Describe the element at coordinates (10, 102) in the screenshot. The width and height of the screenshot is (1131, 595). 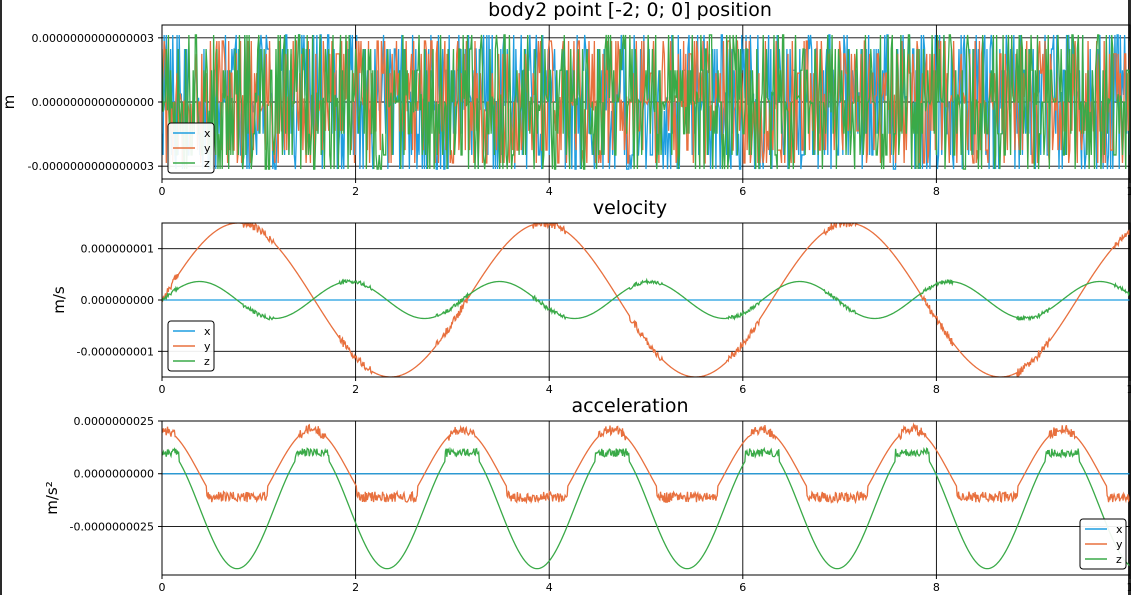
I see `y-axis-label: m` at that location.